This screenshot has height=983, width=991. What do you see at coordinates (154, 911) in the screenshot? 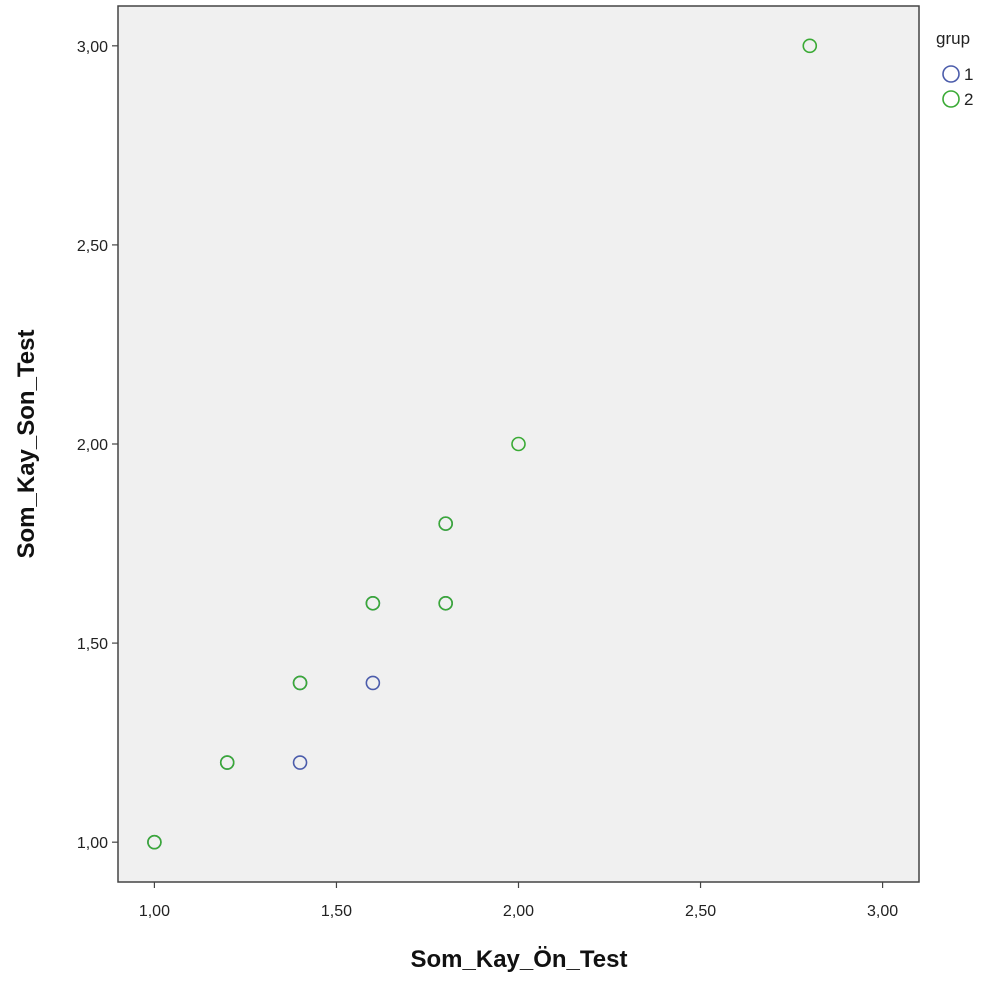
I see `x-tick-label: 1,00` at bounding box center [154, 911].